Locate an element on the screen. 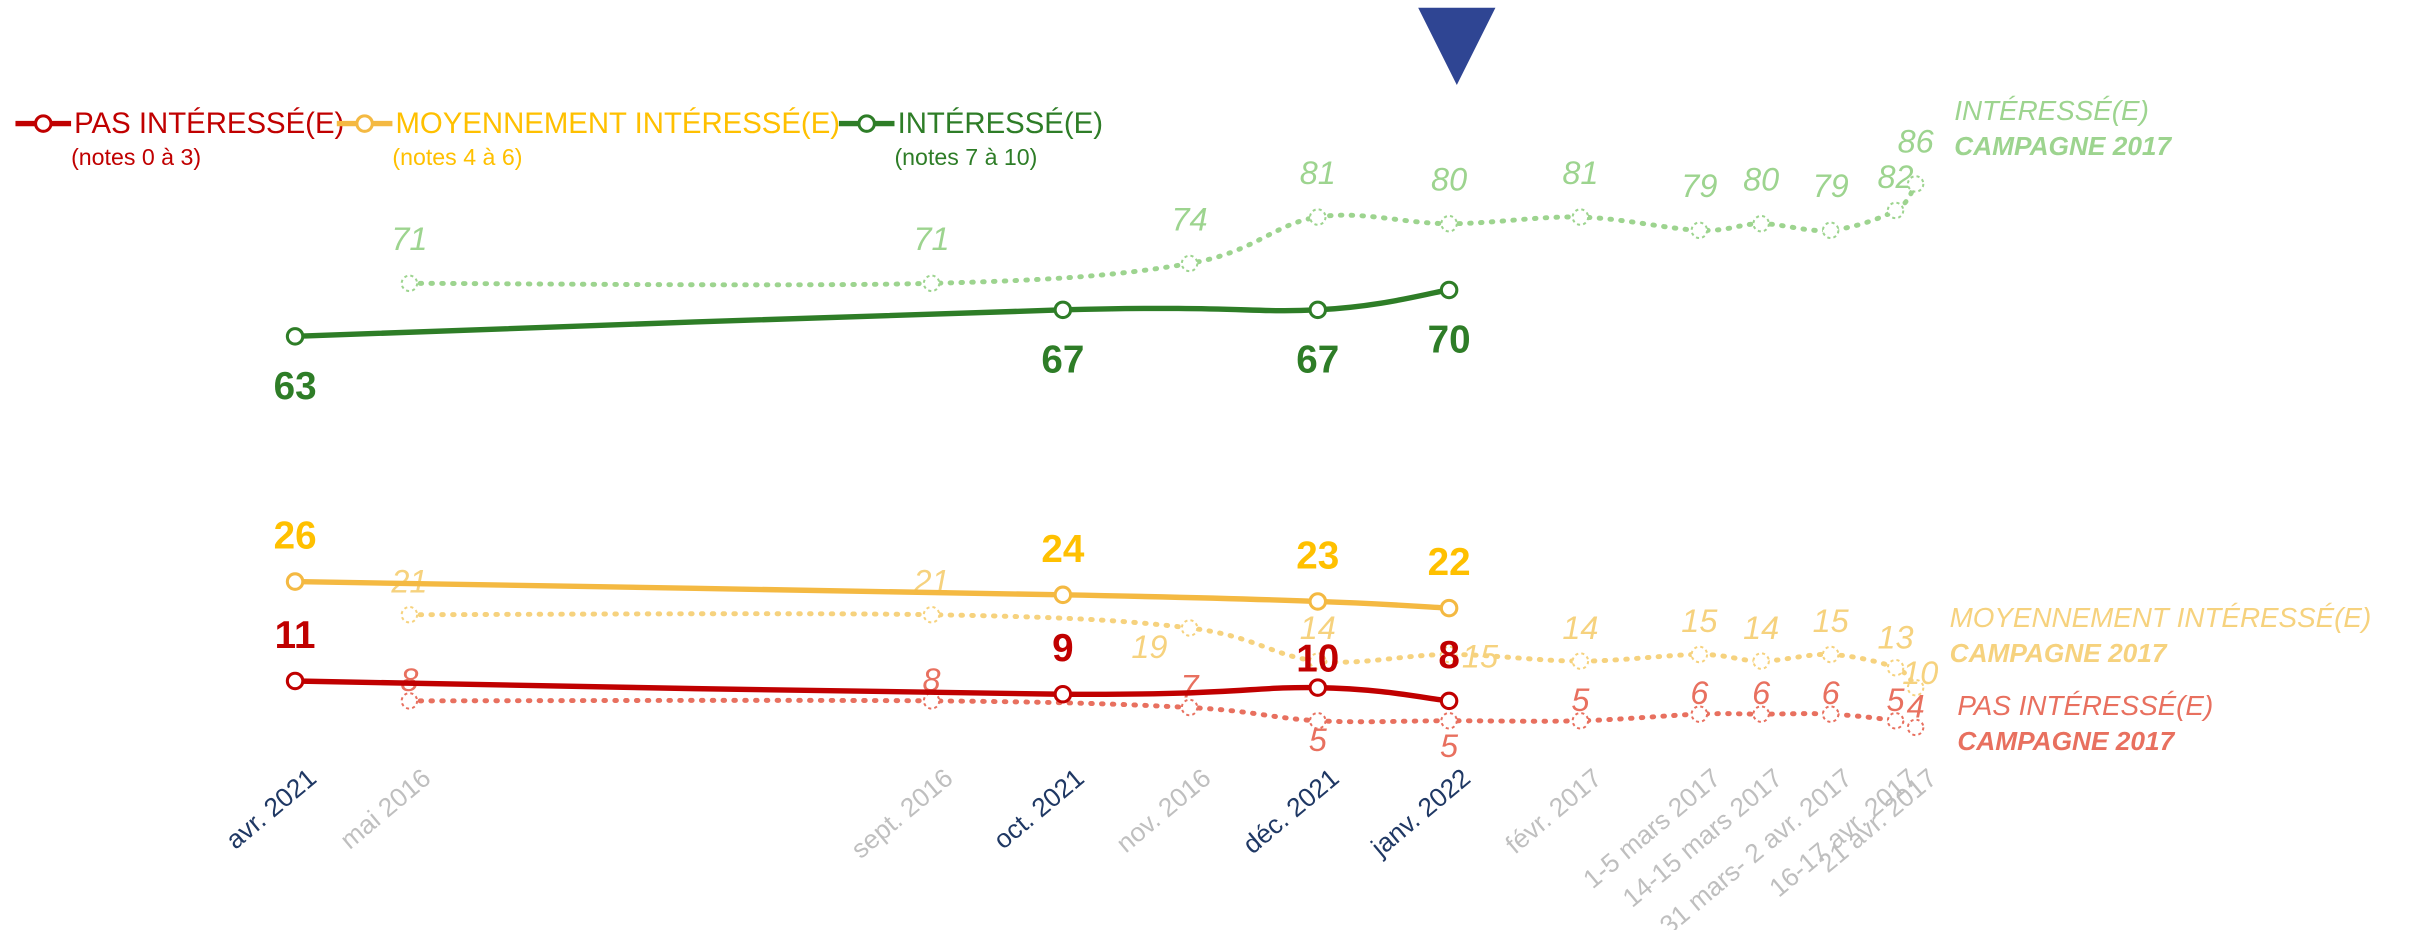 The height and width of the screenshot is (930, 2410). value-label-current: 10 is located at coordinates (1317, 659).